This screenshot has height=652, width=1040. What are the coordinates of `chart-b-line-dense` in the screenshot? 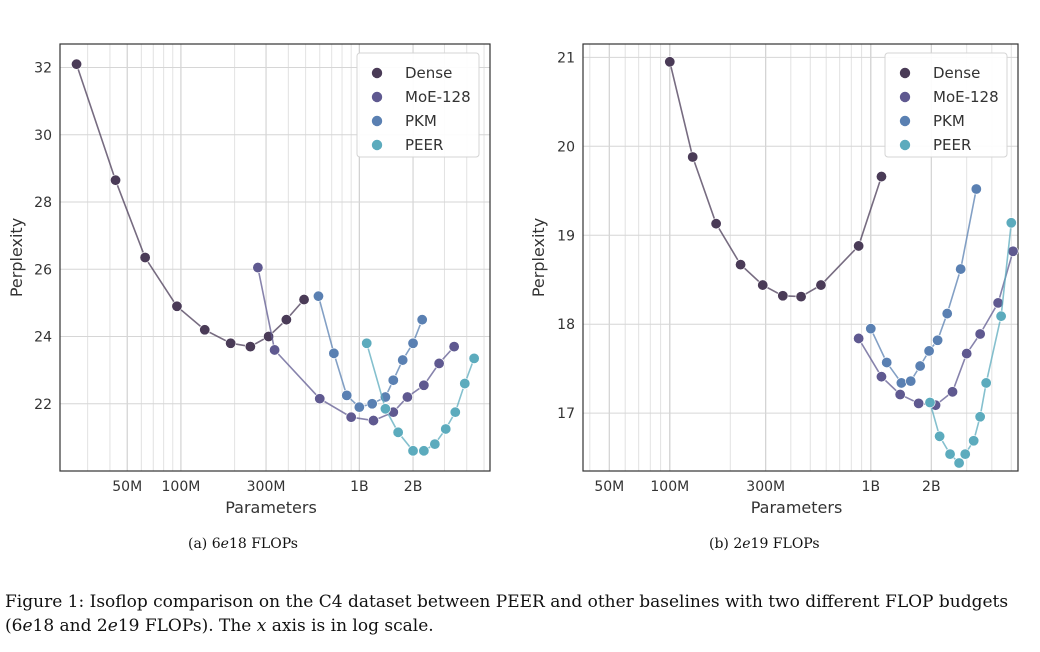 It's located at (776, 179).